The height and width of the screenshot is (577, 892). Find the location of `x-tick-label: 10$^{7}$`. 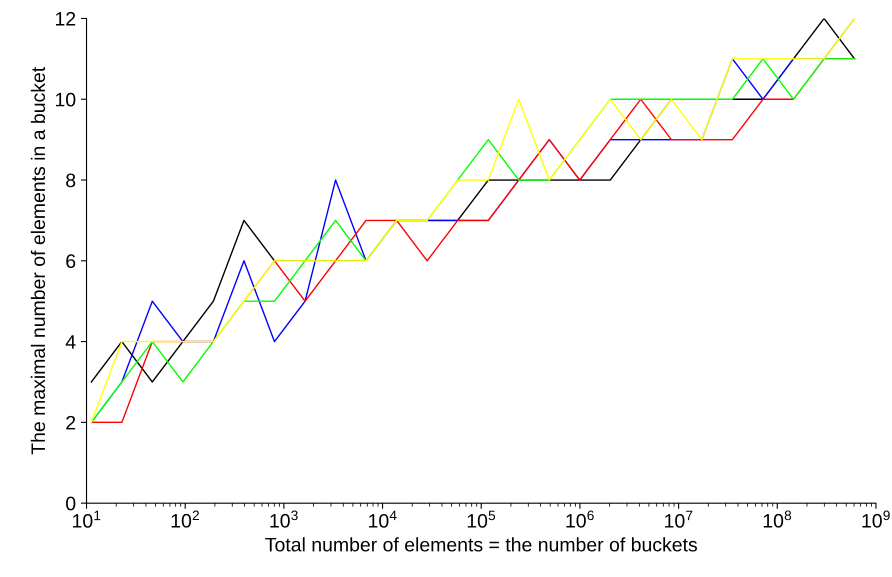

x-tick-label: 10$^{7}$ is located at coordinates (678, 519).